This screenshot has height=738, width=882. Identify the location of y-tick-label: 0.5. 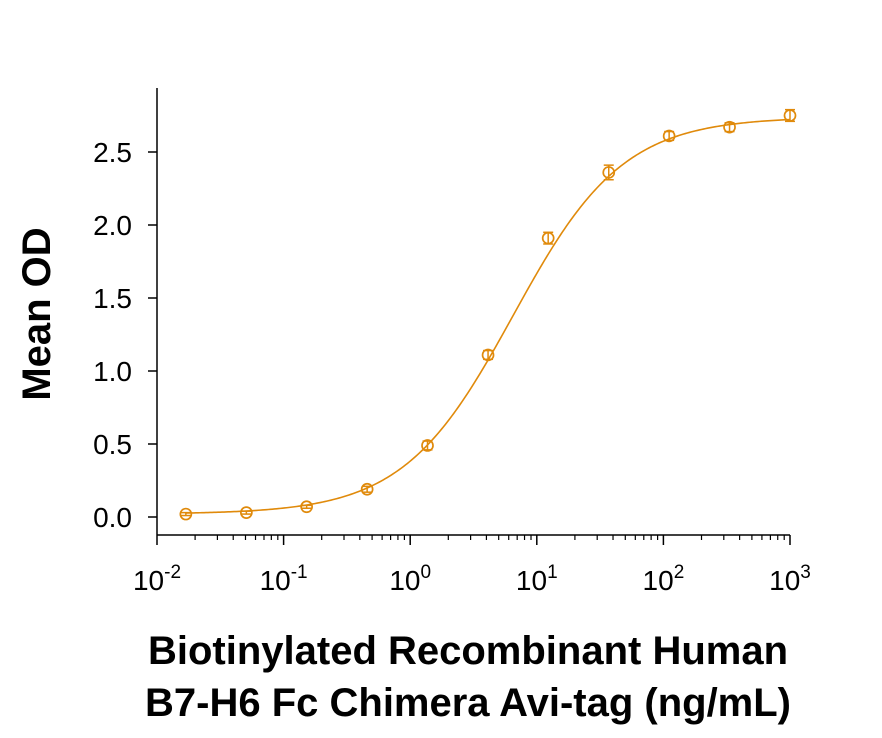
(112, 444).